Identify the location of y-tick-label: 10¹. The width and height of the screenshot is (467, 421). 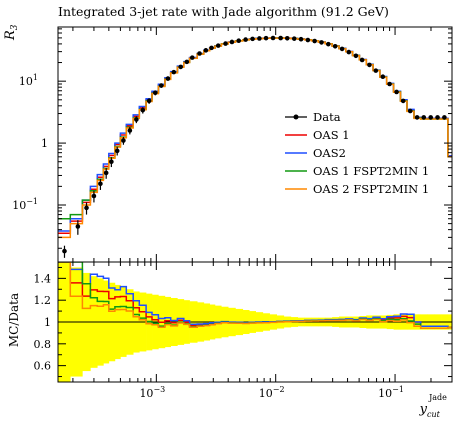
(28, 80).